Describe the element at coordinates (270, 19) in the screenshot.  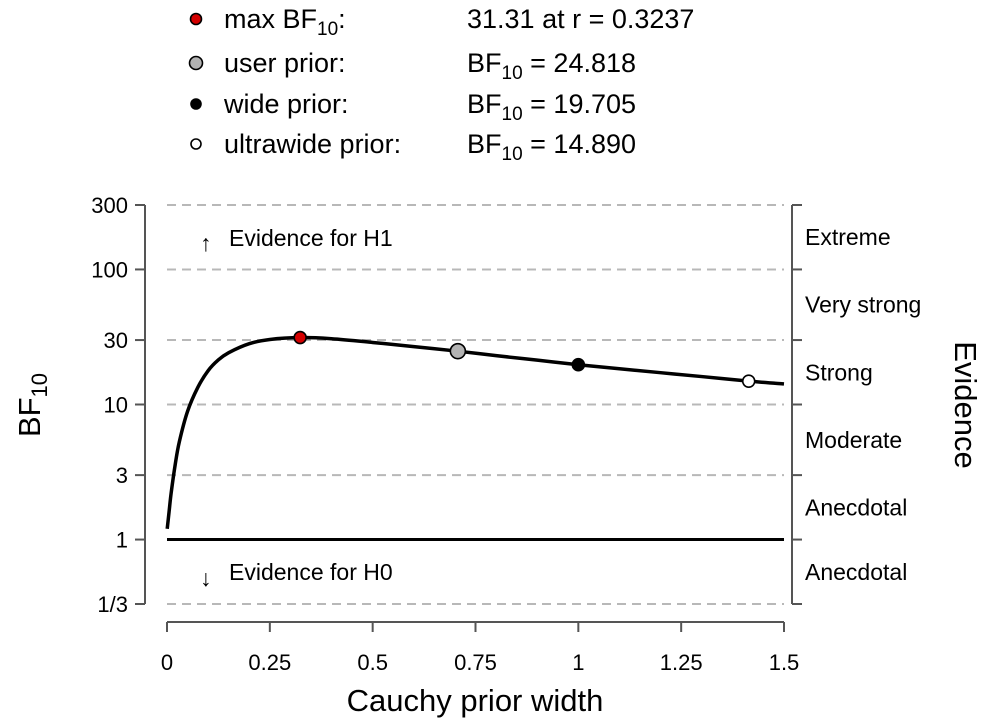
I see `legend-label-text: max BF` at that location.